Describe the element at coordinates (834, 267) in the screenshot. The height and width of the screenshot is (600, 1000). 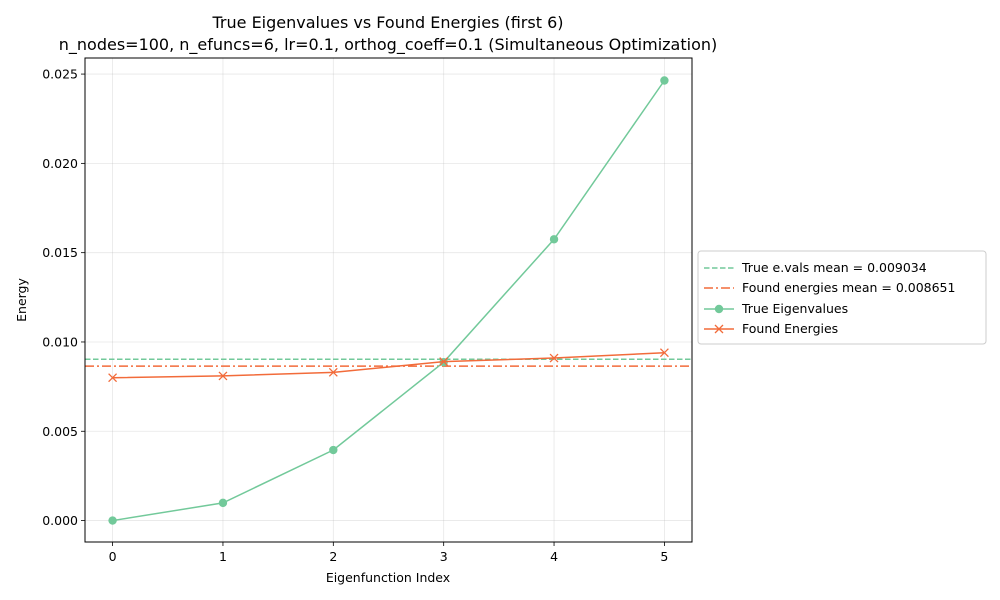
I see `legend-label-true-mean: True e.vals mean = 0.009034` at that location.